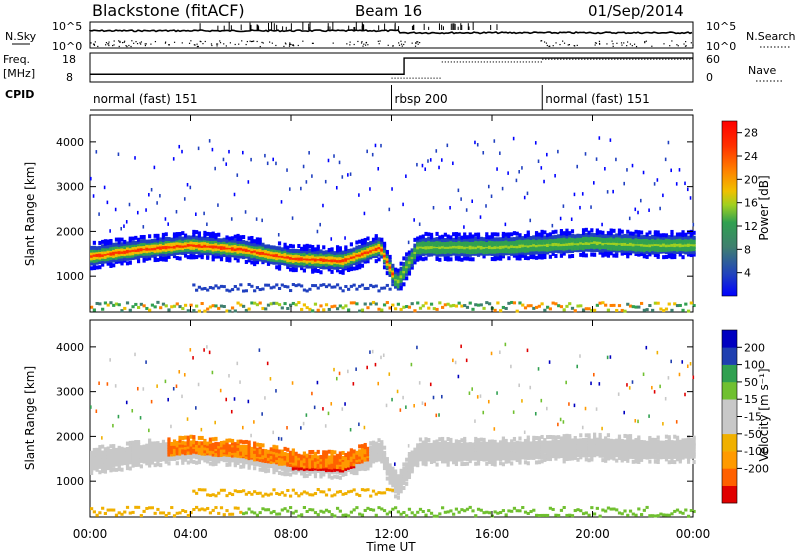 The height and width of the screenshot is (554, 800). What do you see at coordinates (597, 99) in the screenshot?
I see `cpid-segment-label: normal (fast) 151` at bounding box center [597, 99].